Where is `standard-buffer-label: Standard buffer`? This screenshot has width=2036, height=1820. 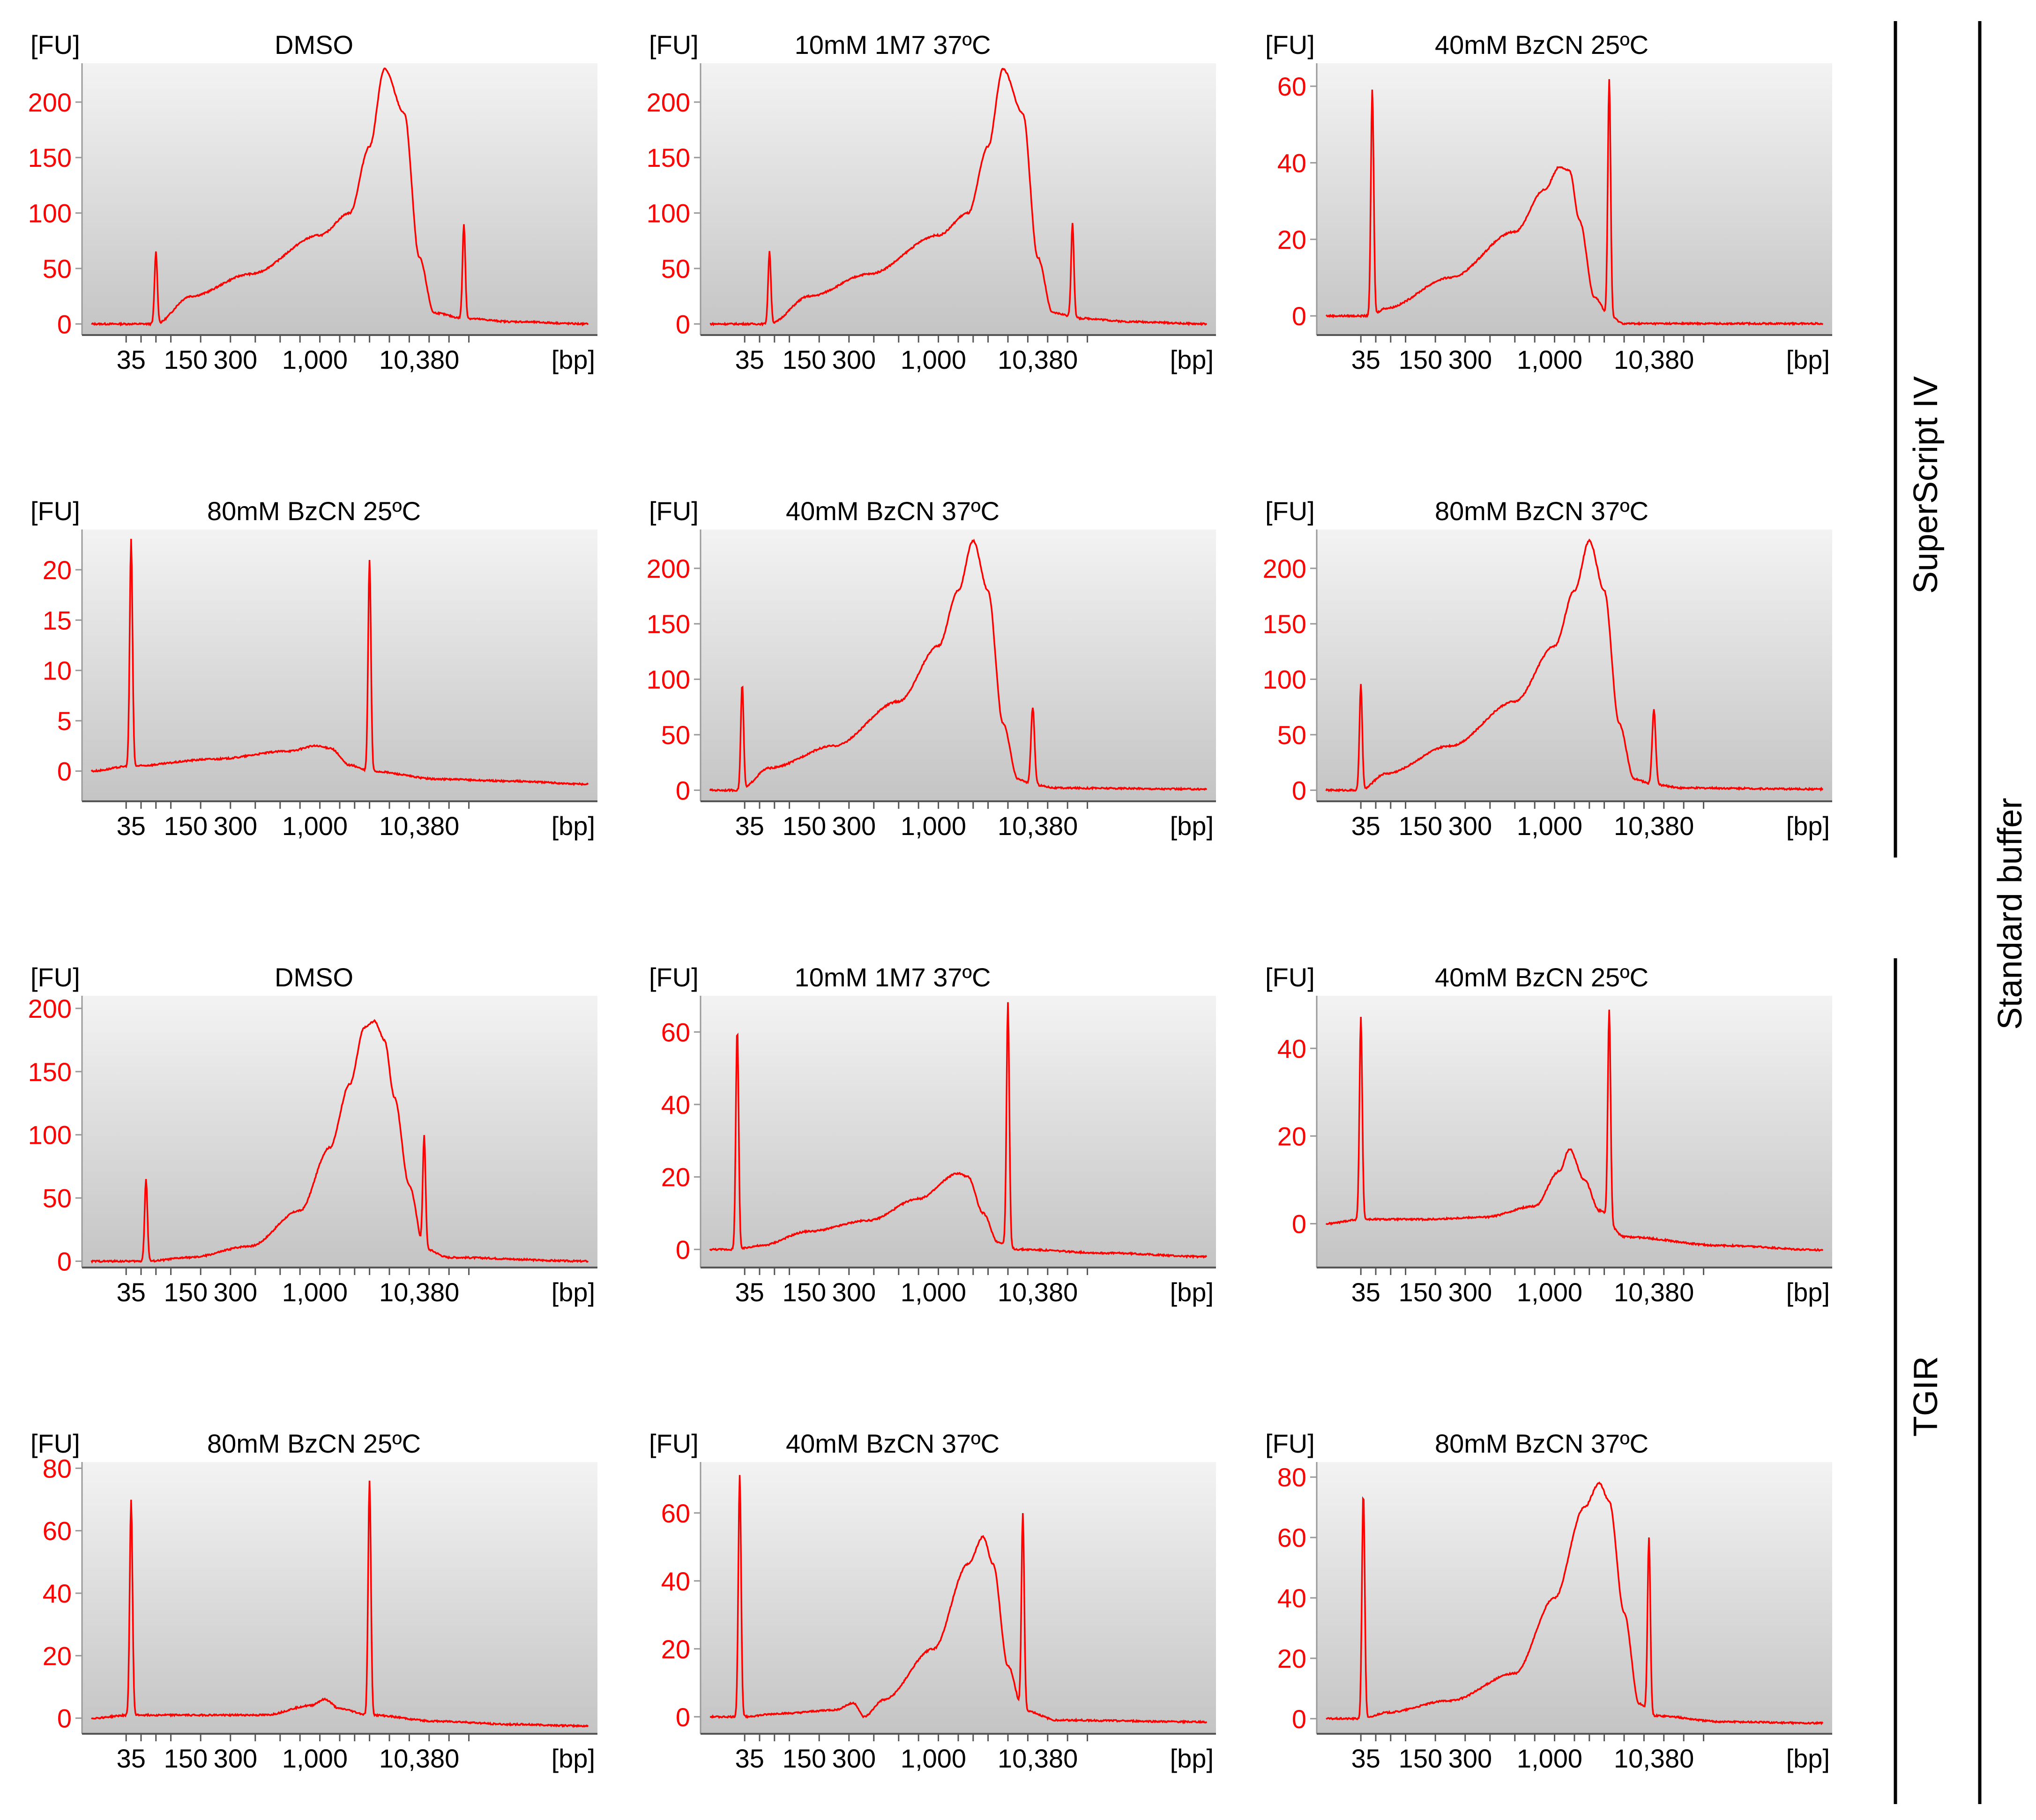 standard-buffer-label: Standard buffer is located at coordinates (2010, 914).